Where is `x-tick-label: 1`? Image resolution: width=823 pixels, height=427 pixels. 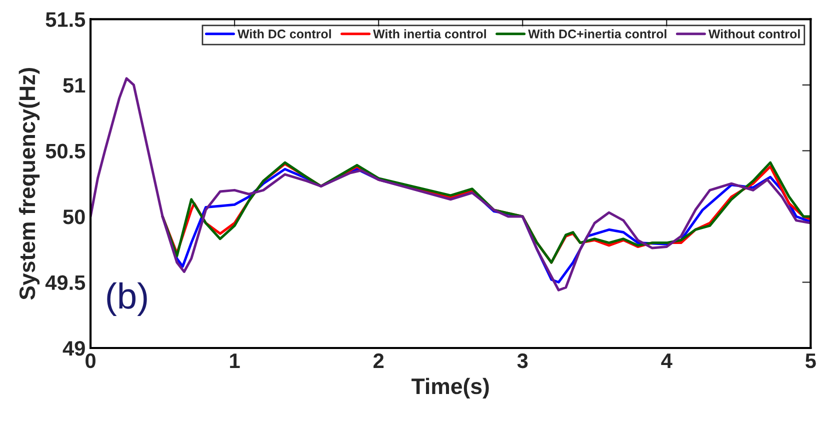 x-tick-label: 1 is located at coordinates (235, 361).